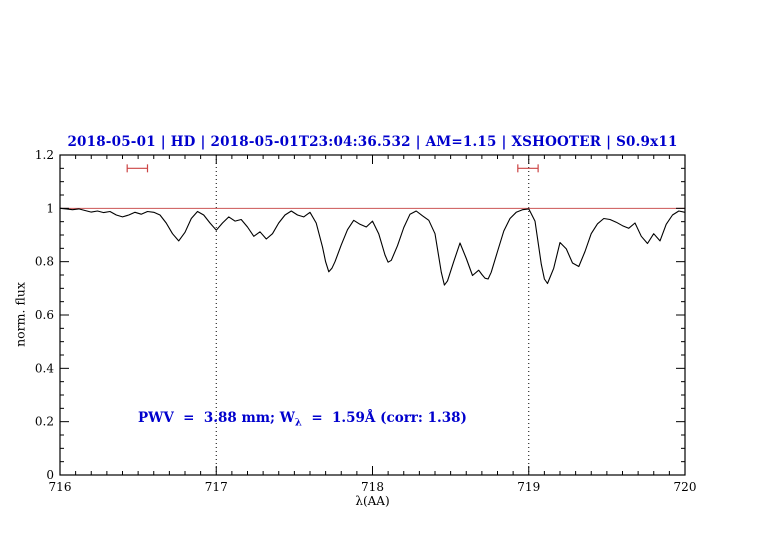 The width and height of the screenshot is (782, 542). I want to click on y-tick-label: 1.2, so click(44, 155).